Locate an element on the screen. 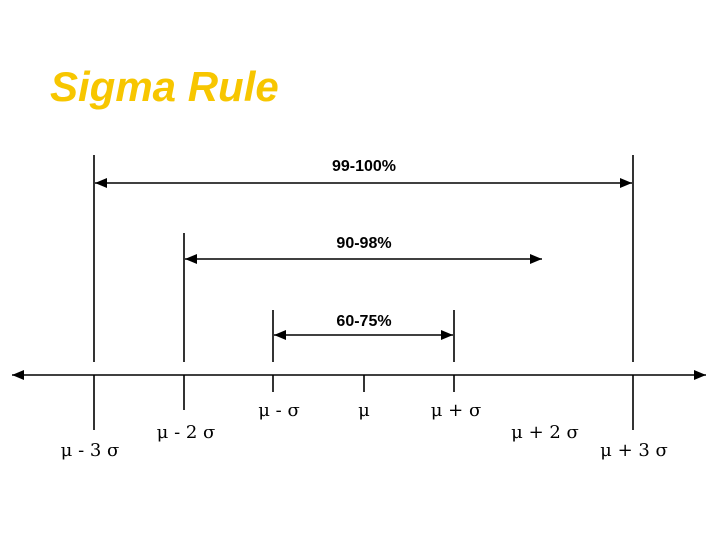 The height and width of the screenshot is (540, 720). axis-label: μ + σ is located at coordinates (456, 410).